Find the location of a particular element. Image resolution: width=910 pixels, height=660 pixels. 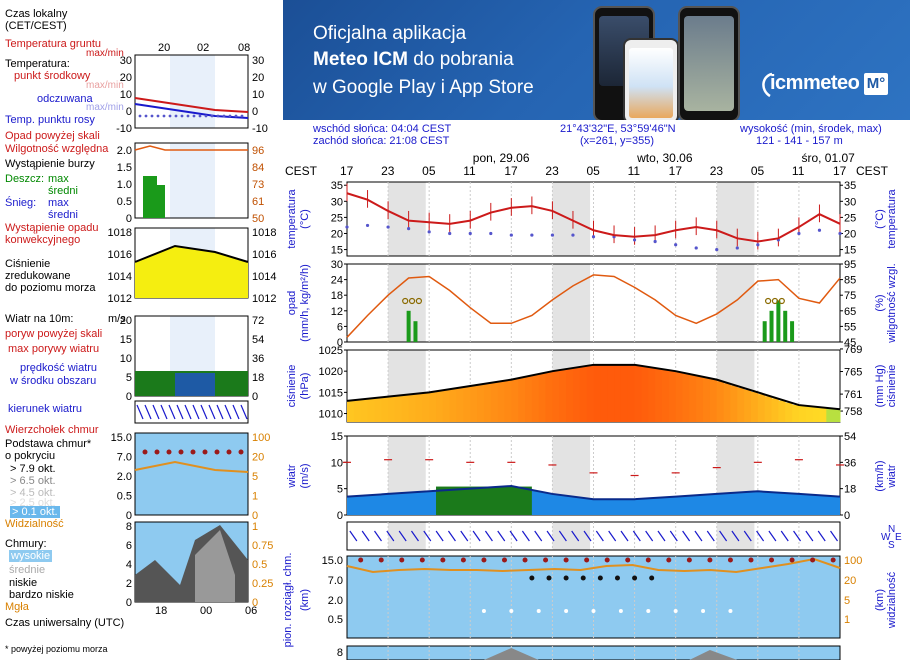

banner-line-2-rest: do pobrania is located at coordinates (461, 59).